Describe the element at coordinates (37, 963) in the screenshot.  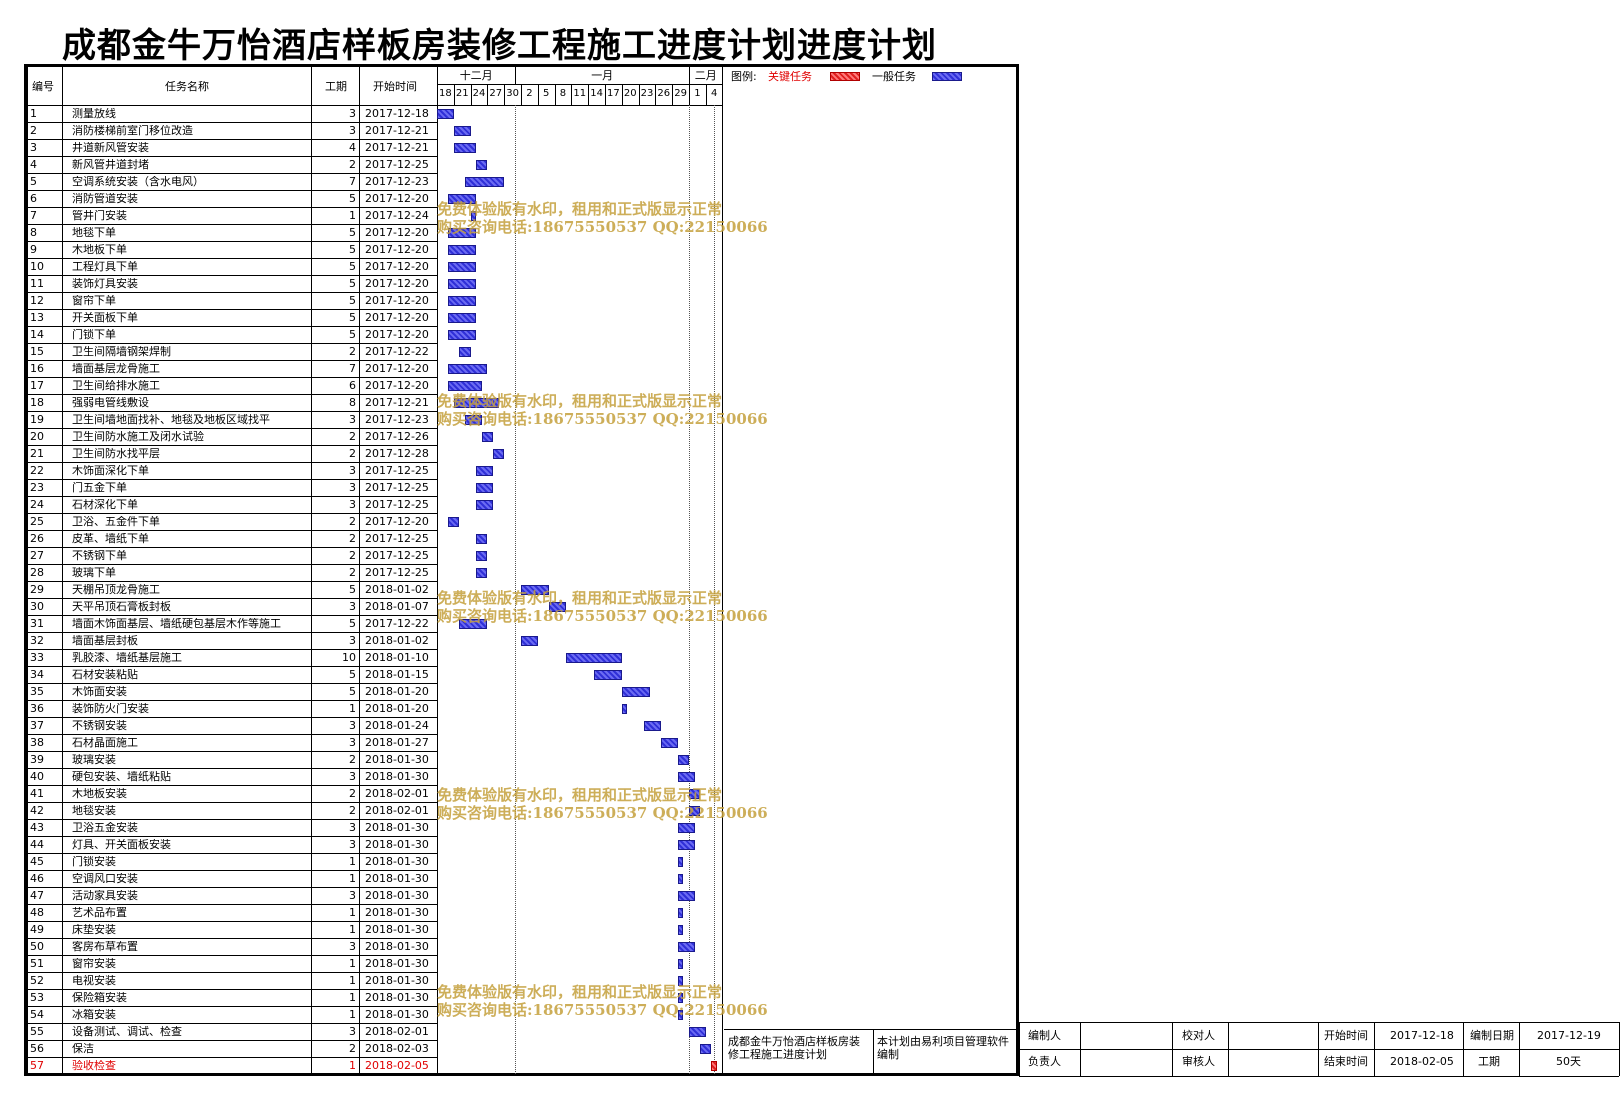
I see `task-no: 51` at that location.